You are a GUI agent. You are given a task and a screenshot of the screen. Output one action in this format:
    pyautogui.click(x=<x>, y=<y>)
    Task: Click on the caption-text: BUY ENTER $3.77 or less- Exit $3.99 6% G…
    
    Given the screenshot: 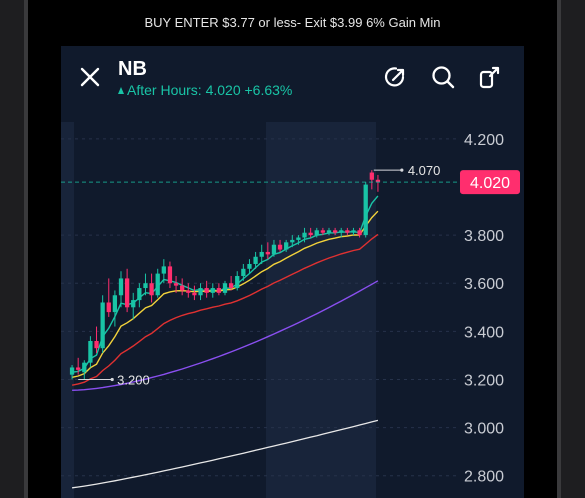 What is the action you would take?
    pyautogui.click(x=292, y=23)
    